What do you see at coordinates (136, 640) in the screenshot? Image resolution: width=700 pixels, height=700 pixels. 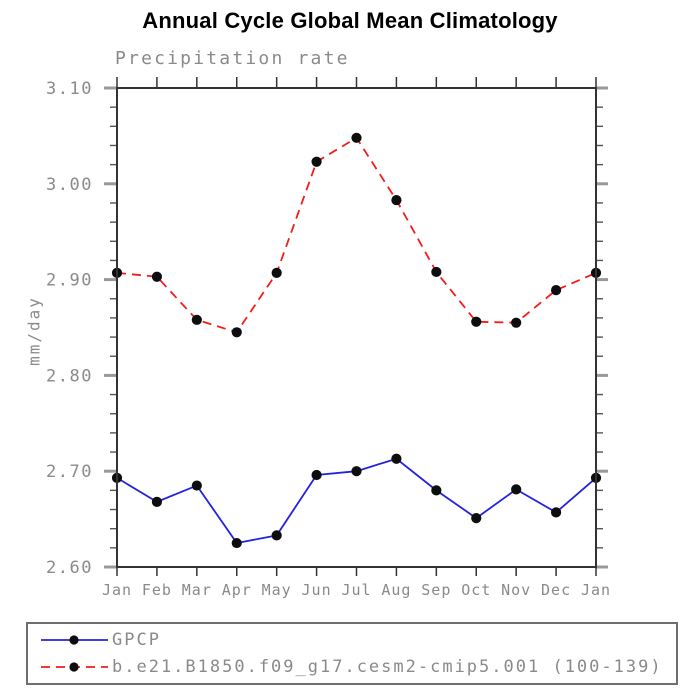 I see `legend-label-gpcp: GPCP` at bounding box center [136, 640].